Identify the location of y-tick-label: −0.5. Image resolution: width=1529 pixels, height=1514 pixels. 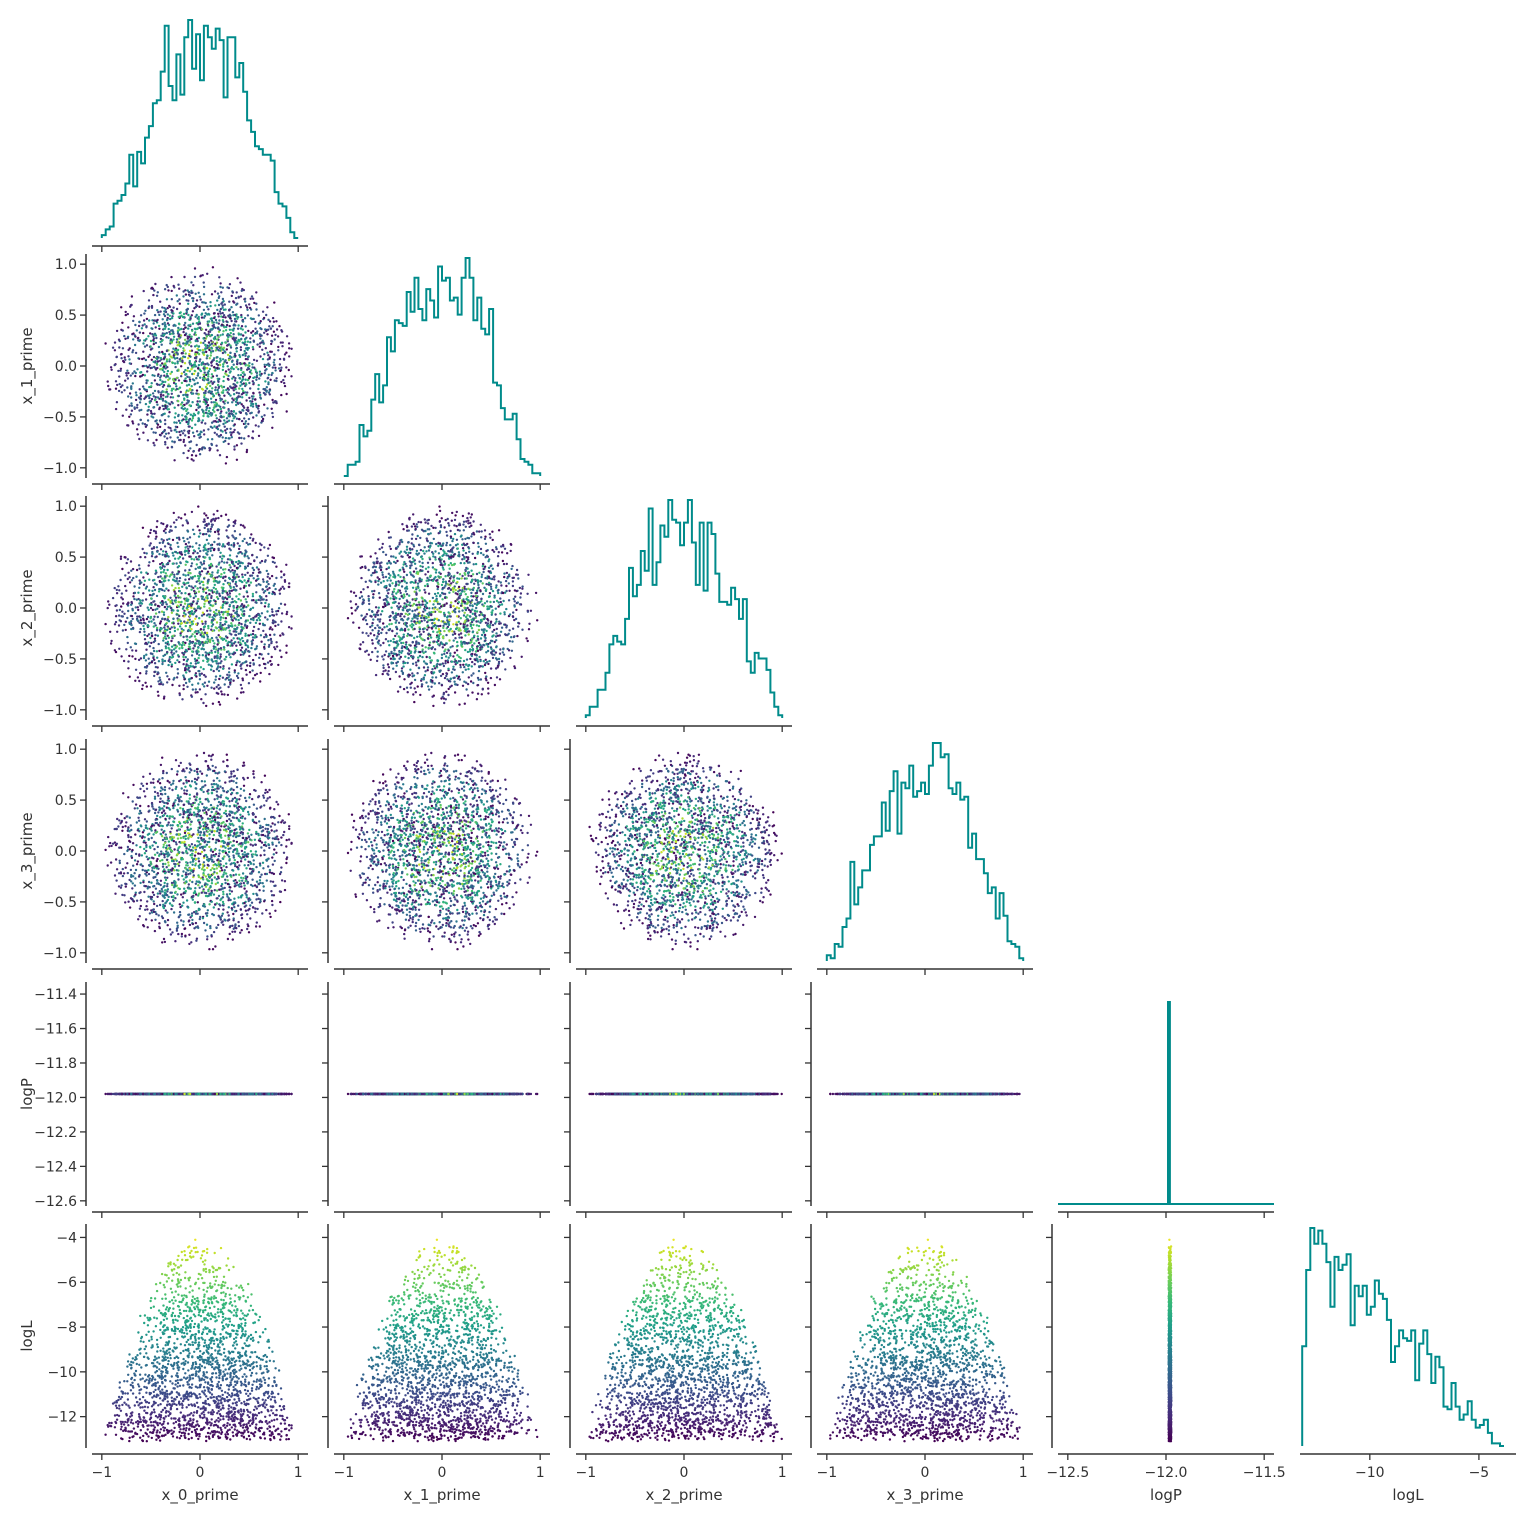
(60, 418).